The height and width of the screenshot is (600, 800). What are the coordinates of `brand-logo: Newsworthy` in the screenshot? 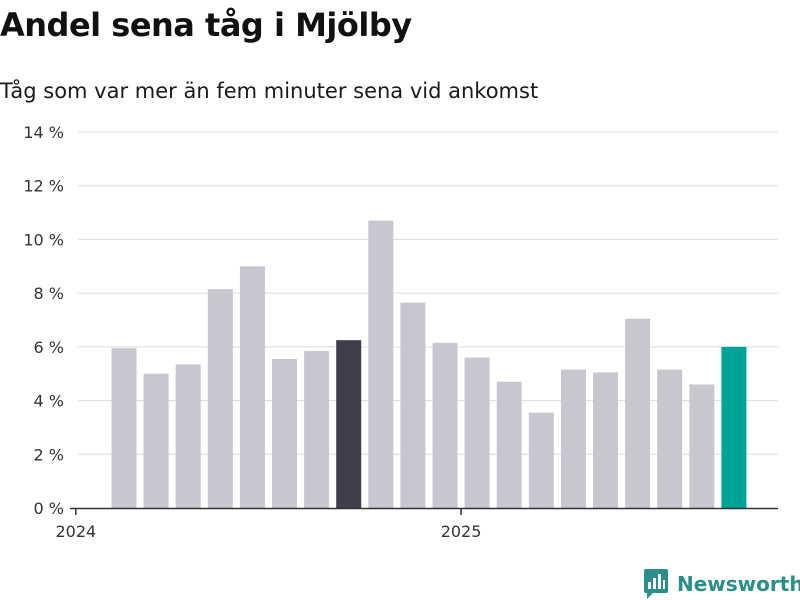 It's located at (722, 584).